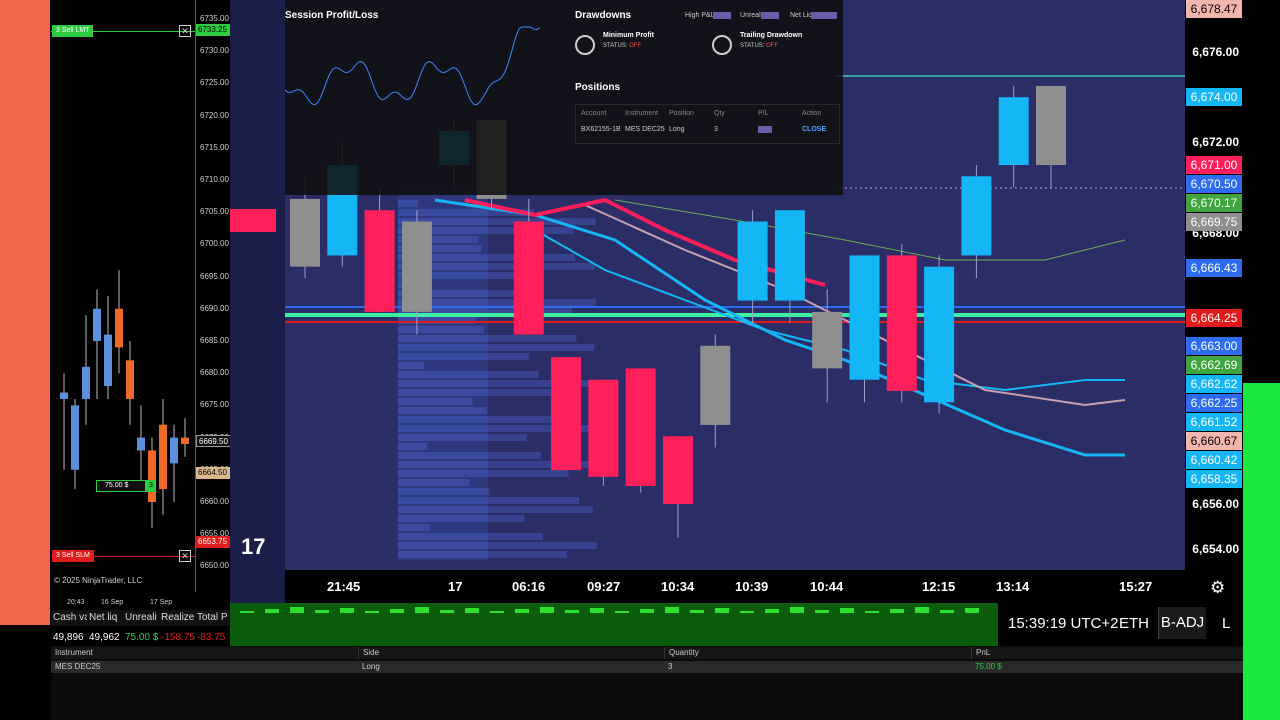 The image size is (1280, 720). Describe the element at coordinates (368, 653) in the screenshot. I see `col-side: Side` at that location.